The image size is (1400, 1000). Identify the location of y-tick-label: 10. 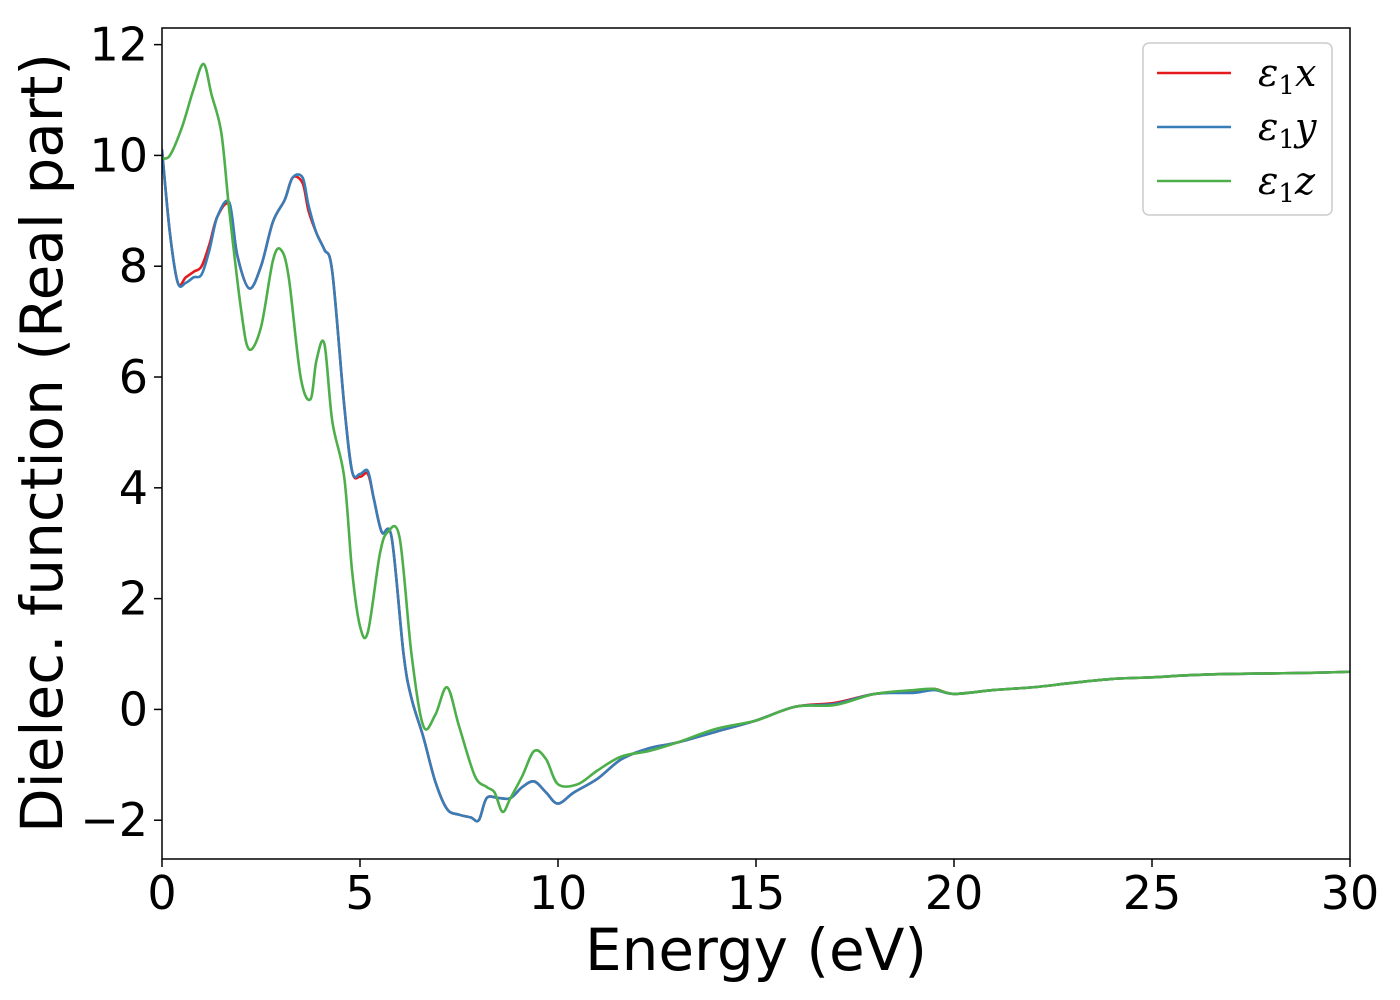
(118, 155).